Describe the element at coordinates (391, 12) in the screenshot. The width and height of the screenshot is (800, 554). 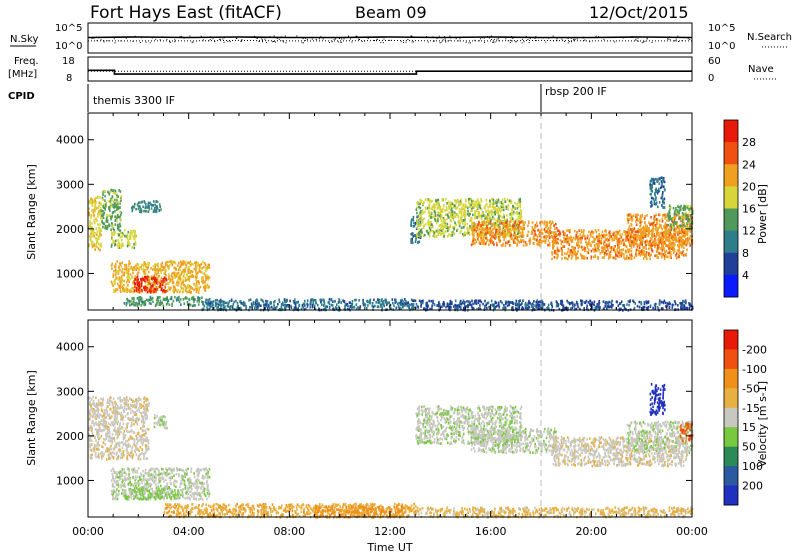
I see `beam-label: Beam 09` at that location.